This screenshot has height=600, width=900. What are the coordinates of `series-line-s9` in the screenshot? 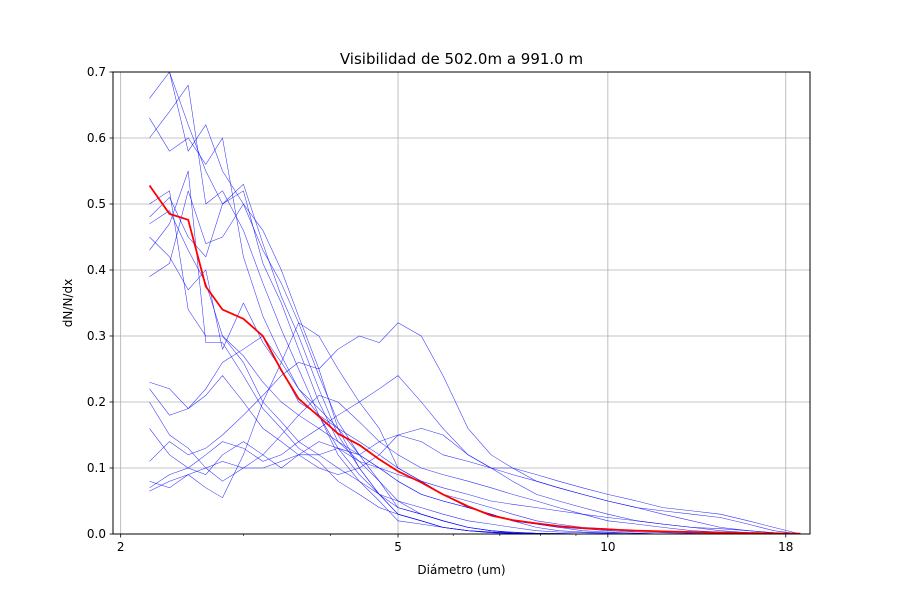 It's located at (475, 481).